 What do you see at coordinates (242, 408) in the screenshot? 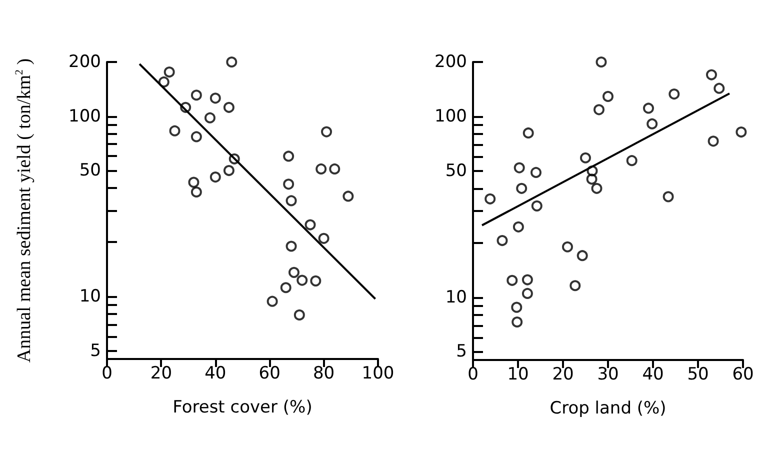
I see `x-axis-title: Forest cover (%)` at bounding box center [242, 408].